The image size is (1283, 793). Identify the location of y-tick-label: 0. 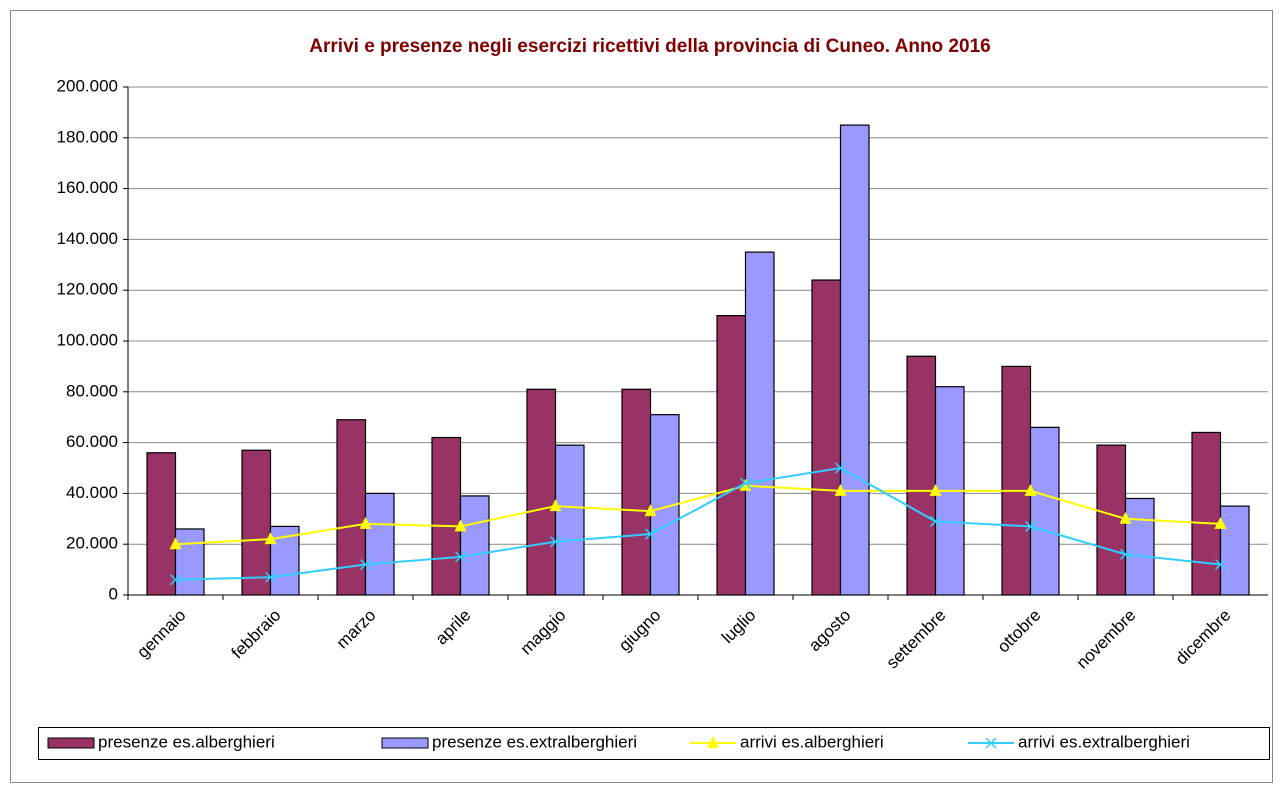
(113, 593).